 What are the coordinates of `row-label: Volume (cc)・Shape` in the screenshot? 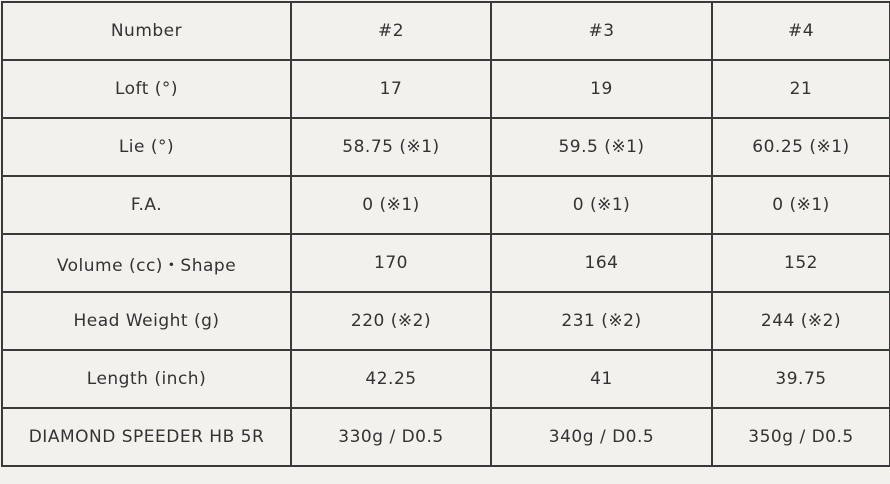 It's located at (146, 263).